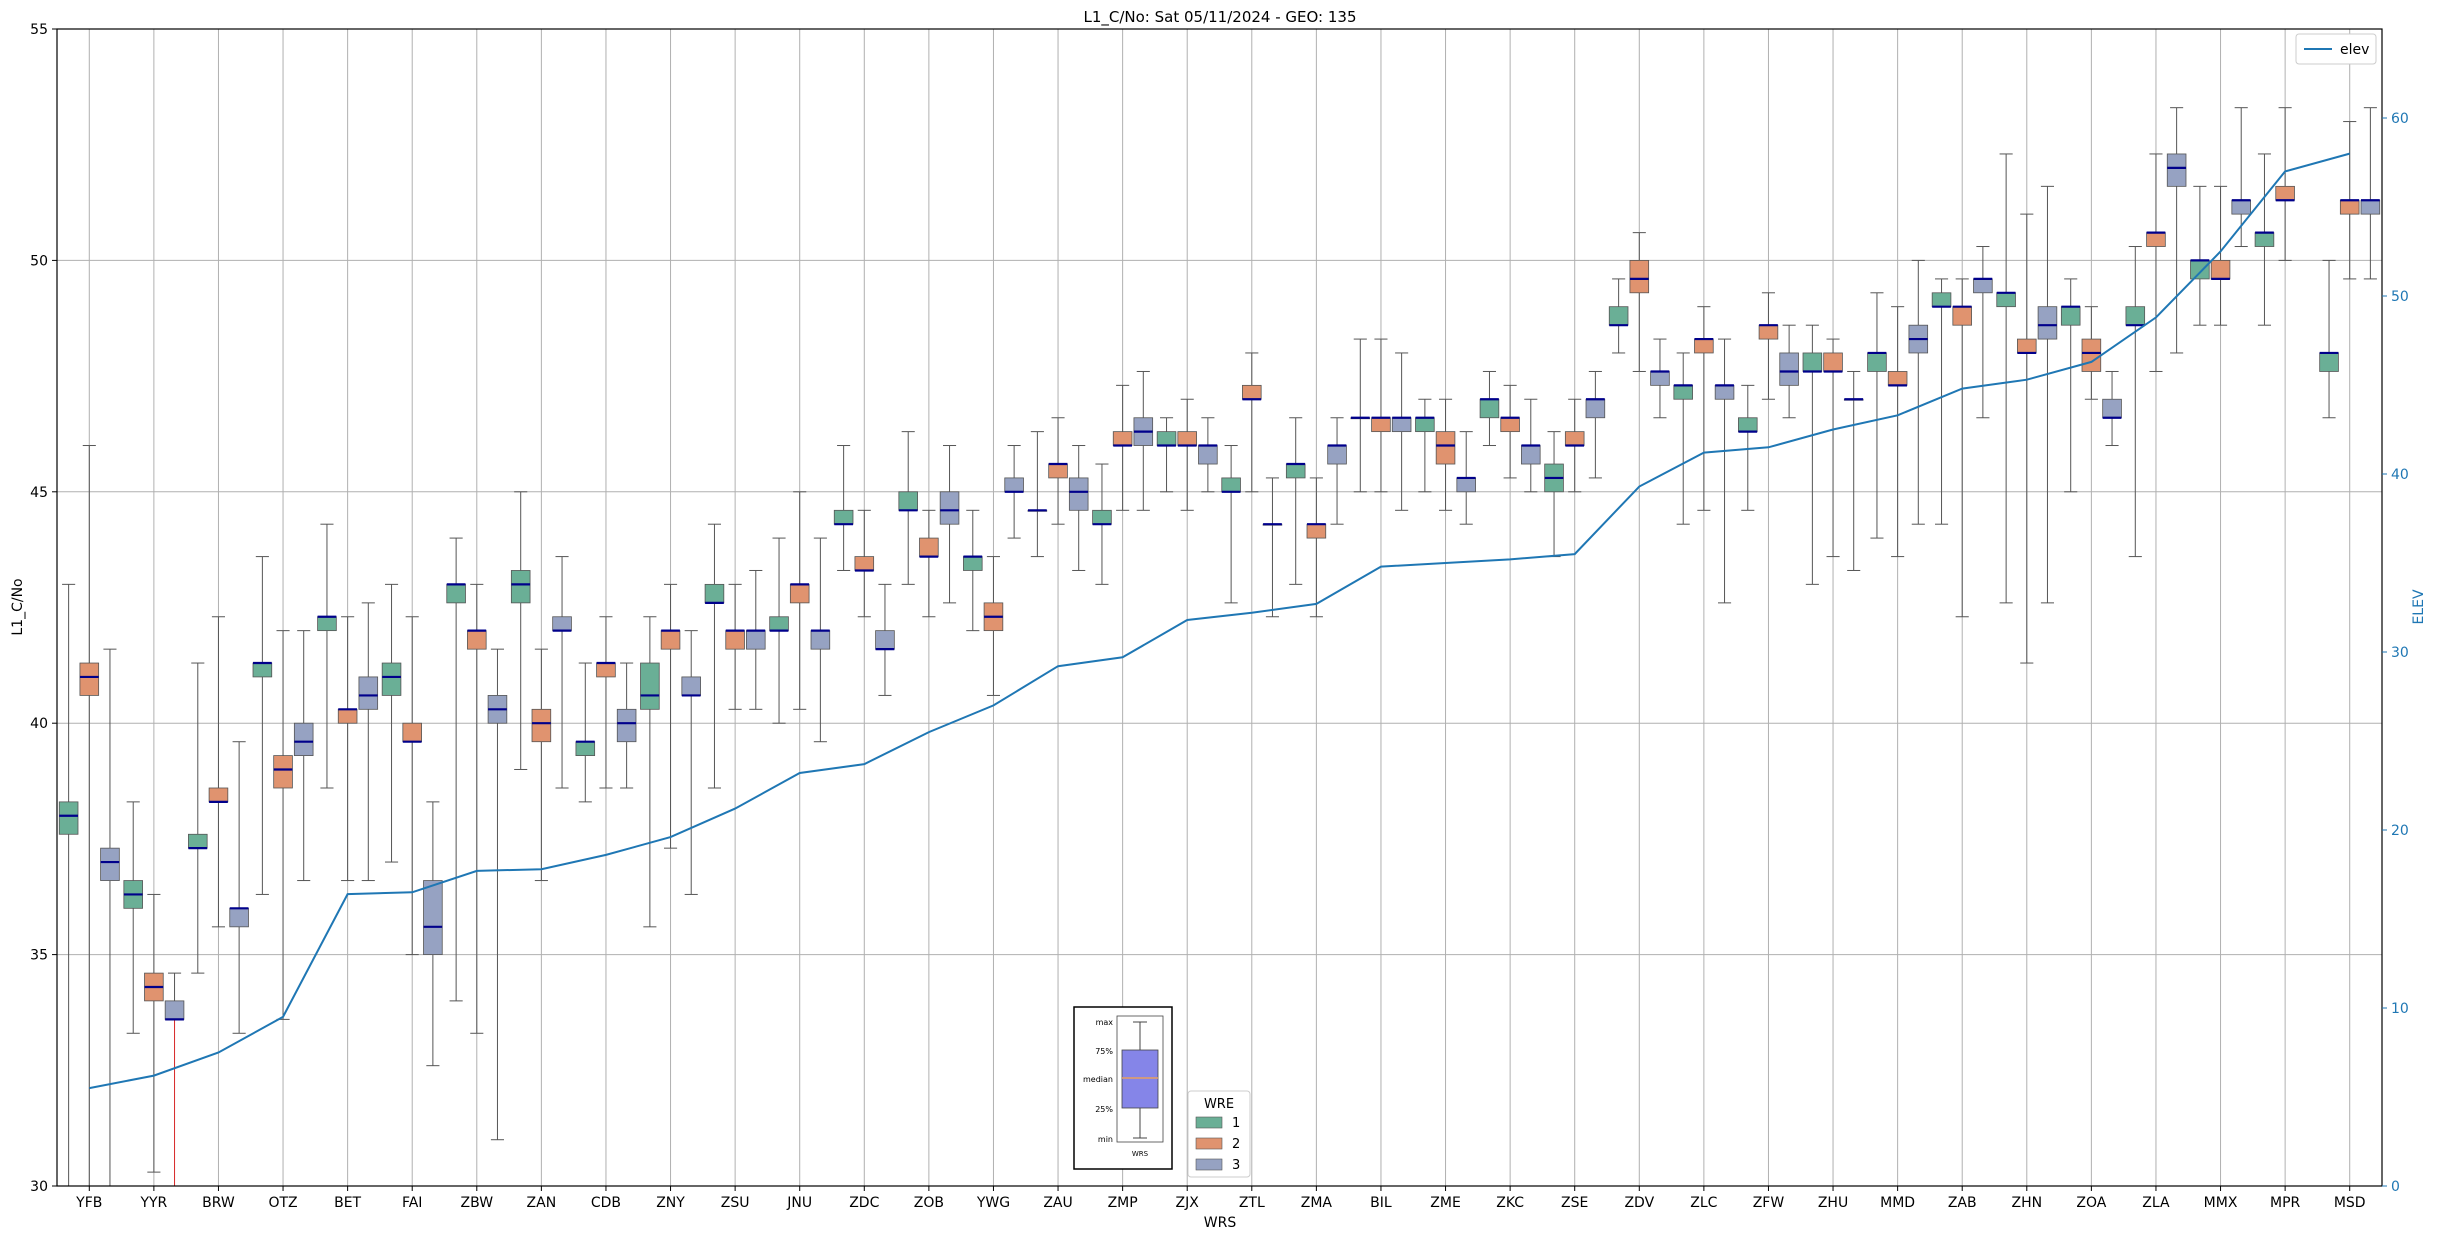  What do you see at coordinates (1102, 524) in the screenshot?
I see `box-zmp-wre1` at bounding box center [1102, 524].